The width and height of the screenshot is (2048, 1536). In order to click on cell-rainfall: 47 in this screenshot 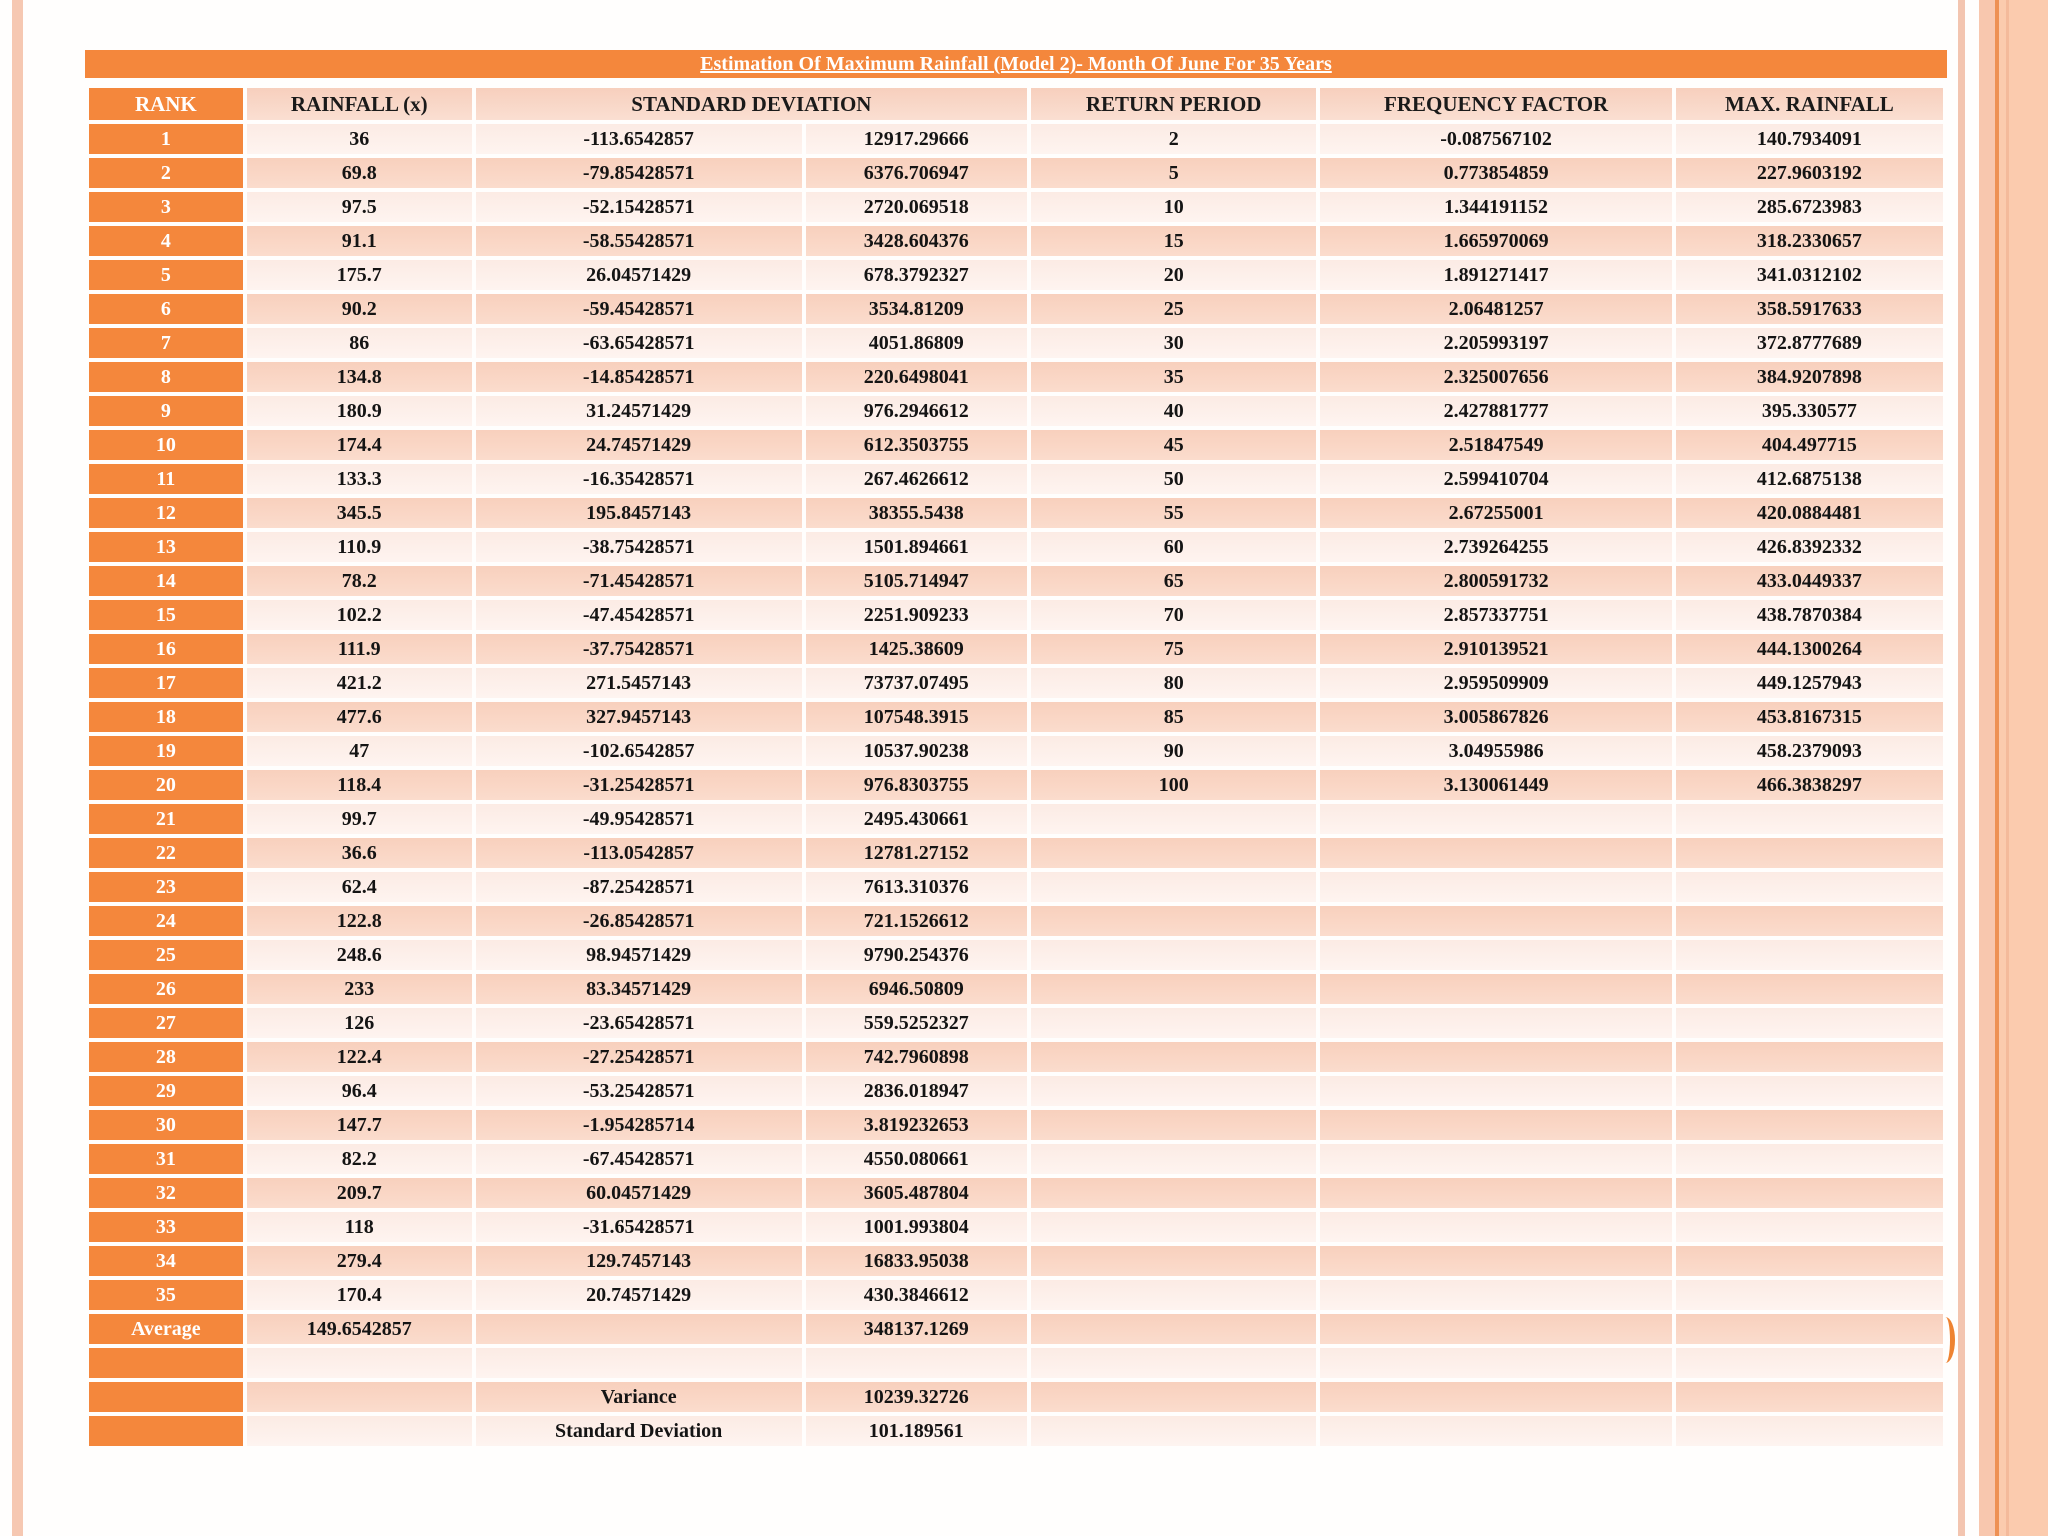, I will do `click(359, 751)`.